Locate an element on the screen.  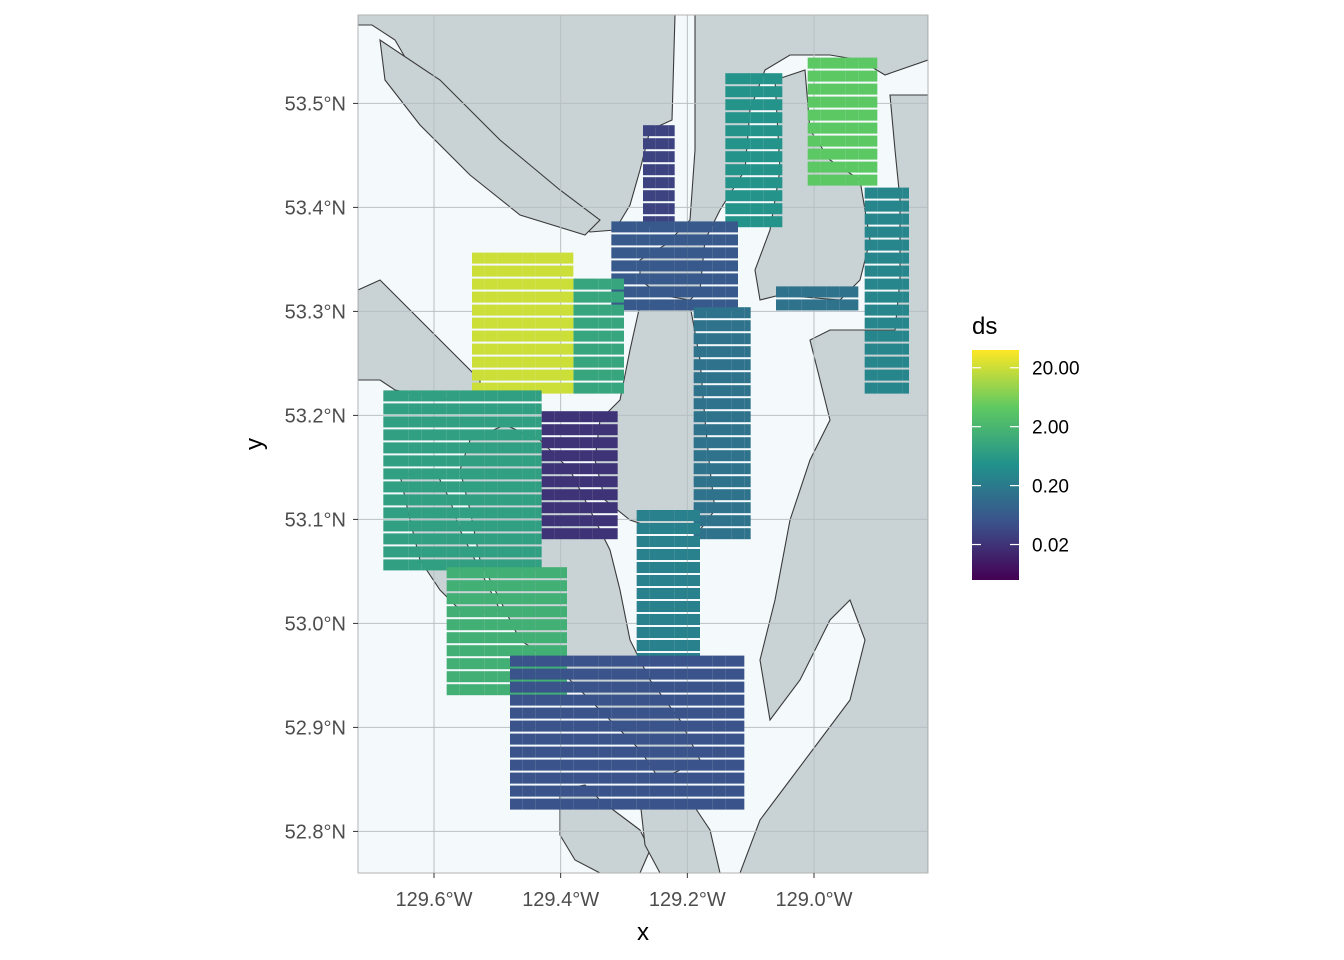
x-axis-title: x is located at coordinates (643, 932).